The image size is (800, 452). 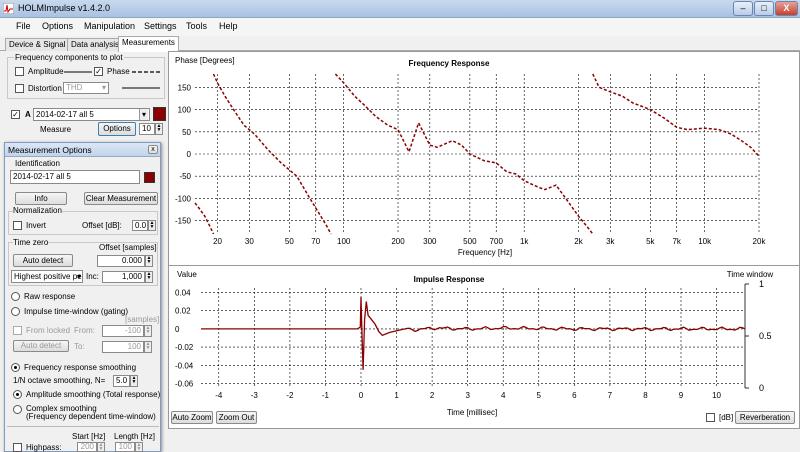 What do you see at coordinates (473, 333) in the screenshot?
I see `ir-impulse-line` at bounding box center [473, 333].